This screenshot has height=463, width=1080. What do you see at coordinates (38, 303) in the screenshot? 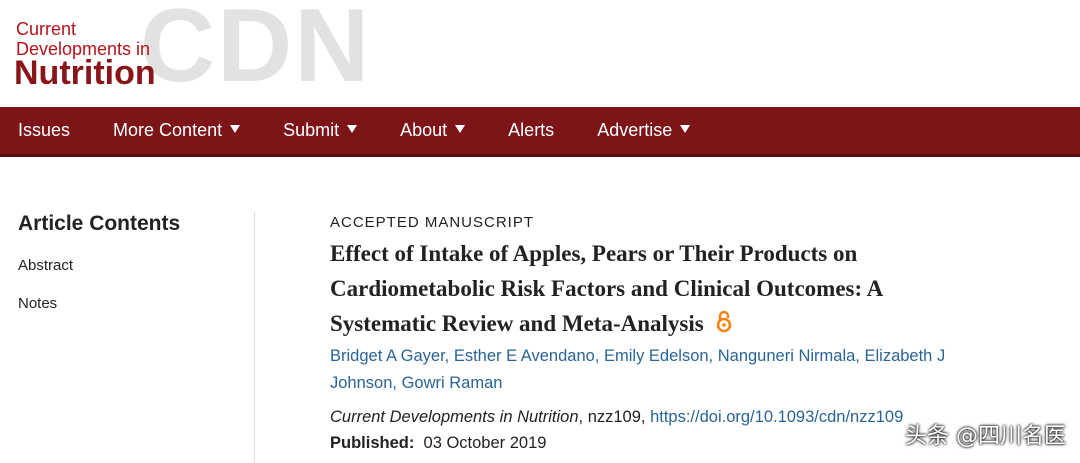
I see `sidebar-link: Notes` at bounding box center [38, 303].